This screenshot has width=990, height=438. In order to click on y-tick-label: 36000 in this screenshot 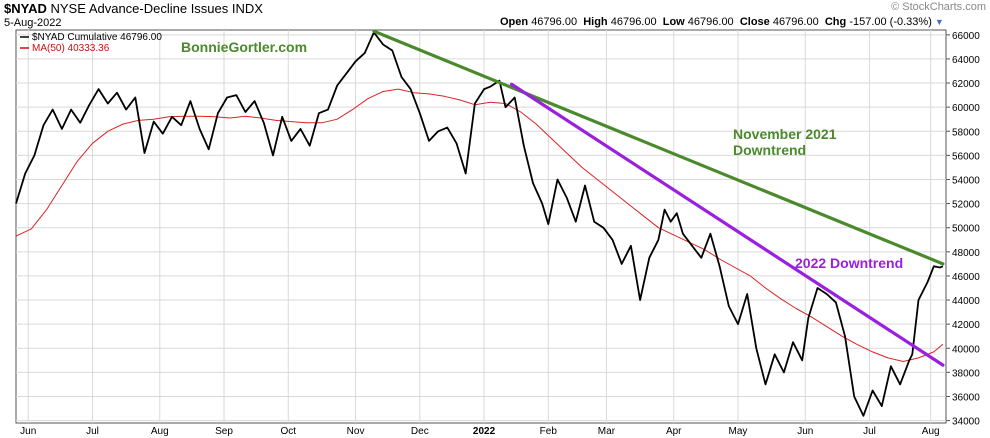, I will do `click(966, 397)`.